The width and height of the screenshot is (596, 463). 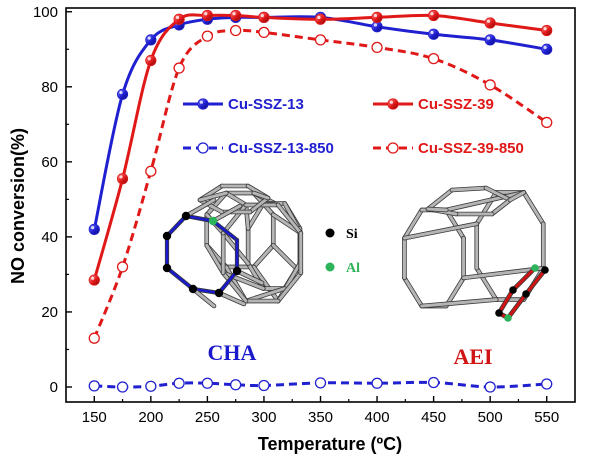 What do you see at coordinates (49, 162) in the screenshot?
I see `y-tick-label: 60` at bounding box center [49, 162].